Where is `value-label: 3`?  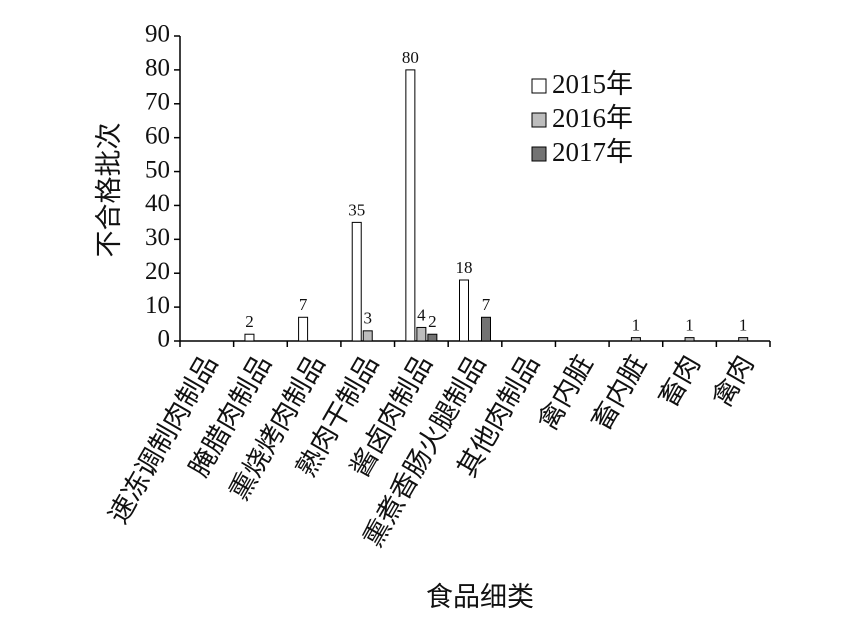 value-label: 3 is located at coordinates (367, 318).